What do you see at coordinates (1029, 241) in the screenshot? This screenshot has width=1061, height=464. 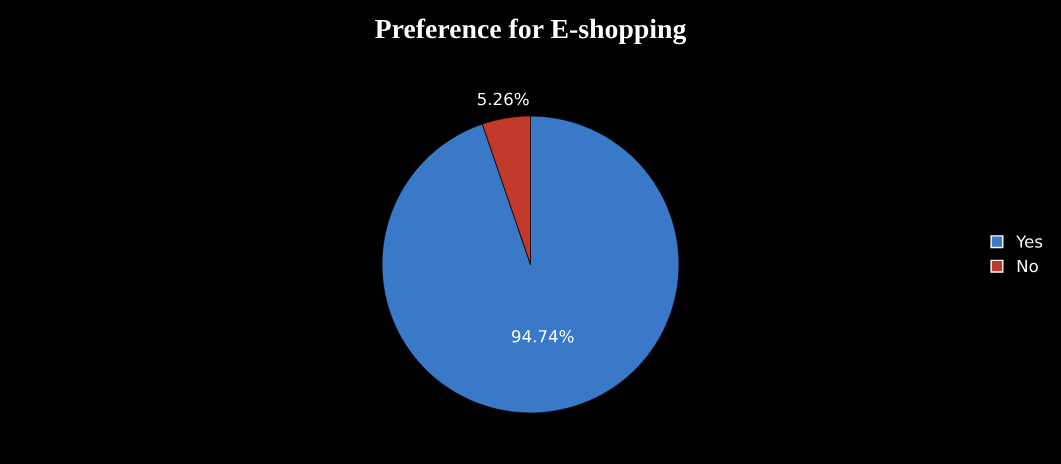 I see `legend-label: Yes` at bounding box center [1029, 241].